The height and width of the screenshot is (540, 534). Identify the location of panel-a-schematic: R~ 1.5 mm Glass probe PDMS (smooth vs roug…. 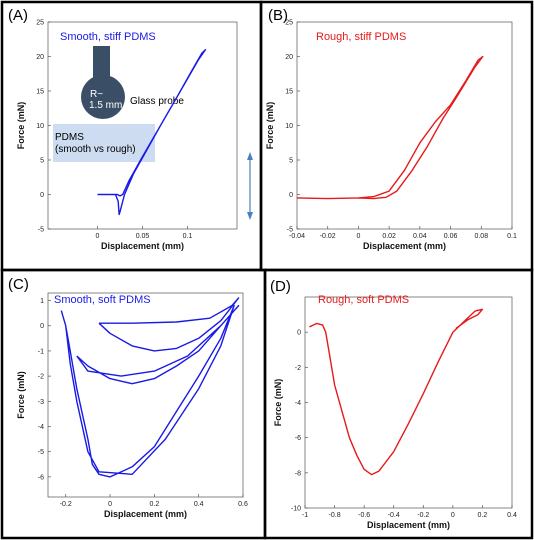
(153, 133).